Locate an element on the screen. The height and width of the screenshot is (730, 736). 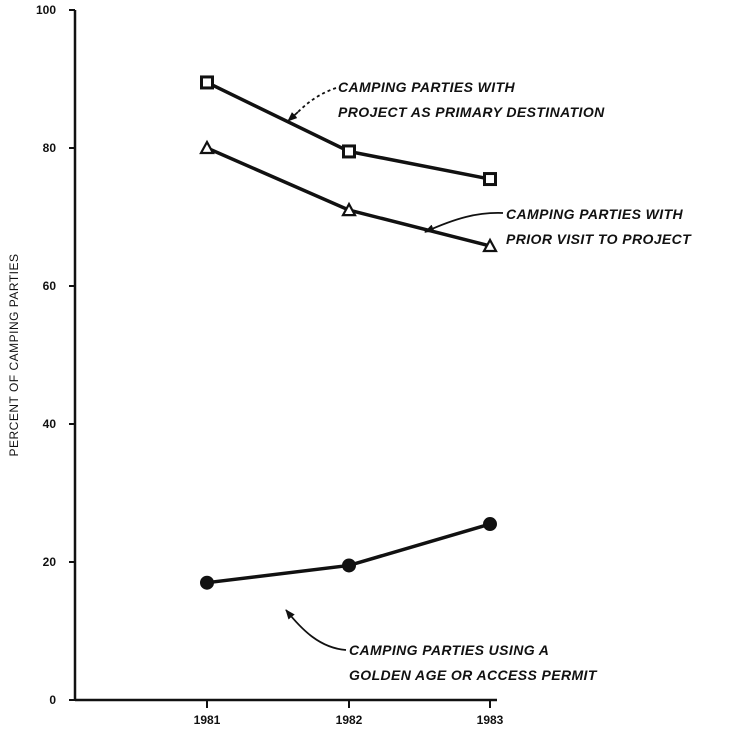
series-square-point-1983 is located at coordinates (490, 179).